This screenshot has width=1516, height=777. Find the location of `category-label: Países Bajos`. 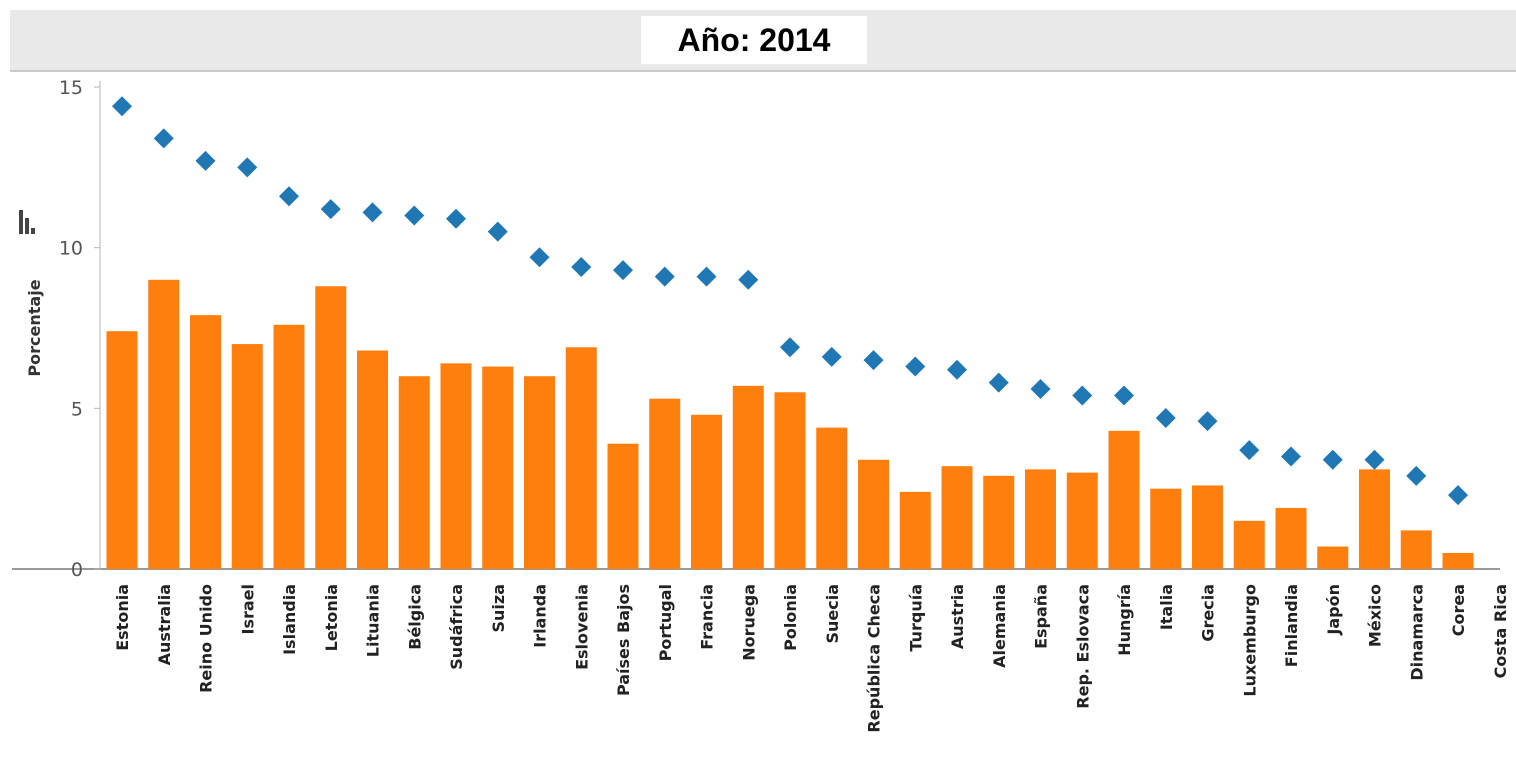

category-label: Países Bajos is located at coordinates (623, 640).